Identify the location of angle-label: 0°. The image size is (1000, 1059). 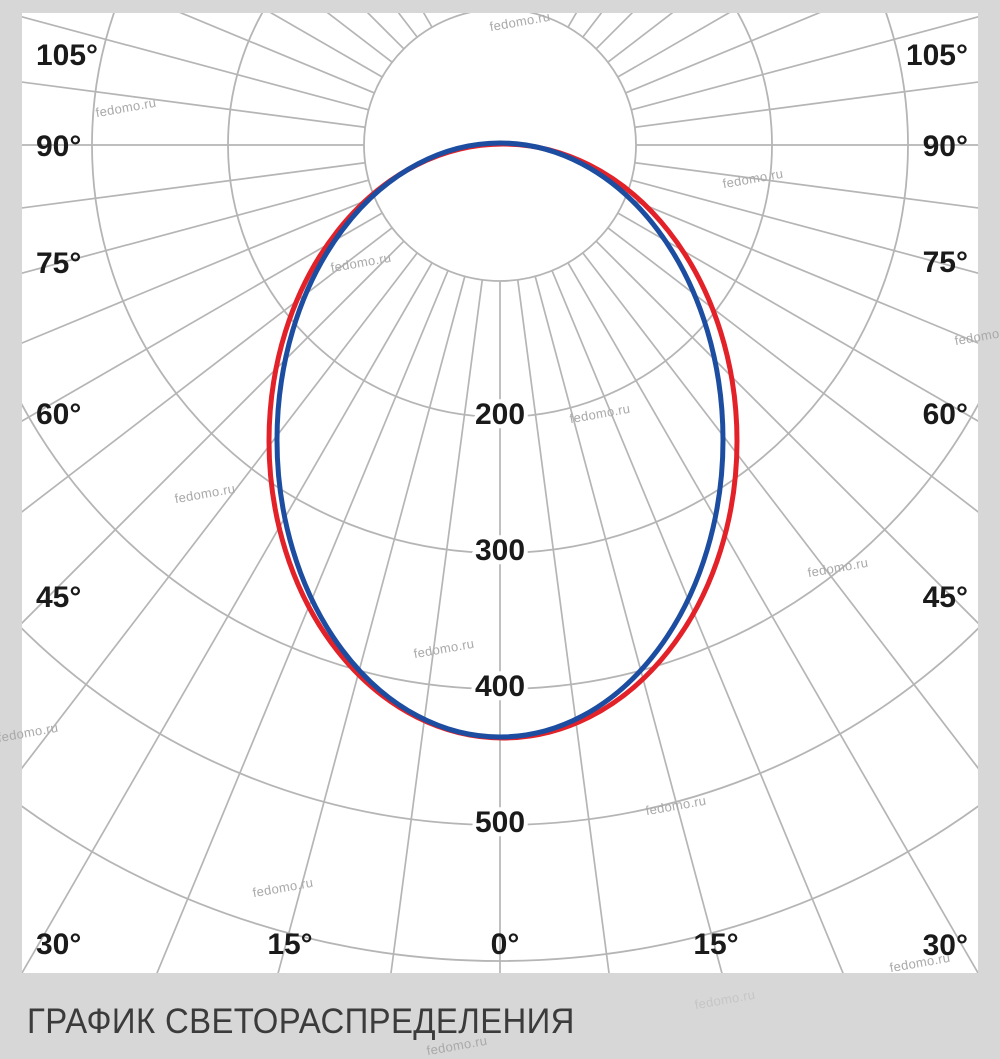
(505, 944).